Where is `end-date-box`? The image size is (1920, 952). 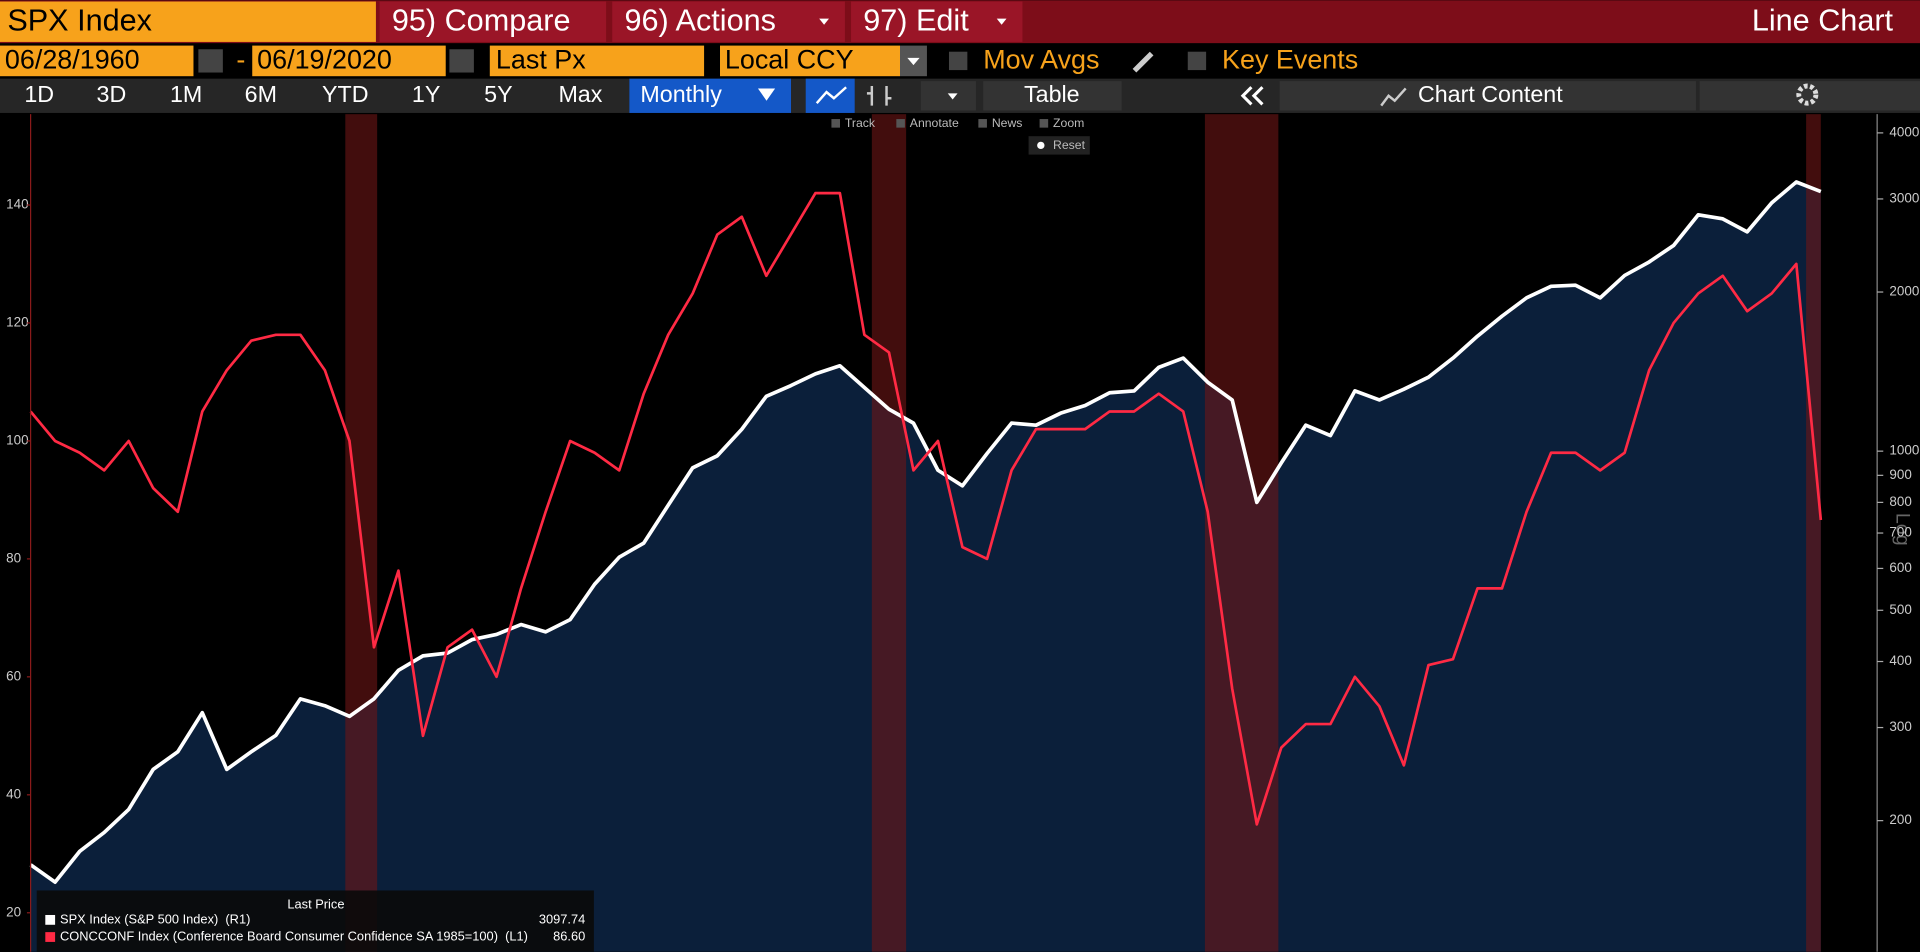
end-date-box is located at coordinates (349, 61).